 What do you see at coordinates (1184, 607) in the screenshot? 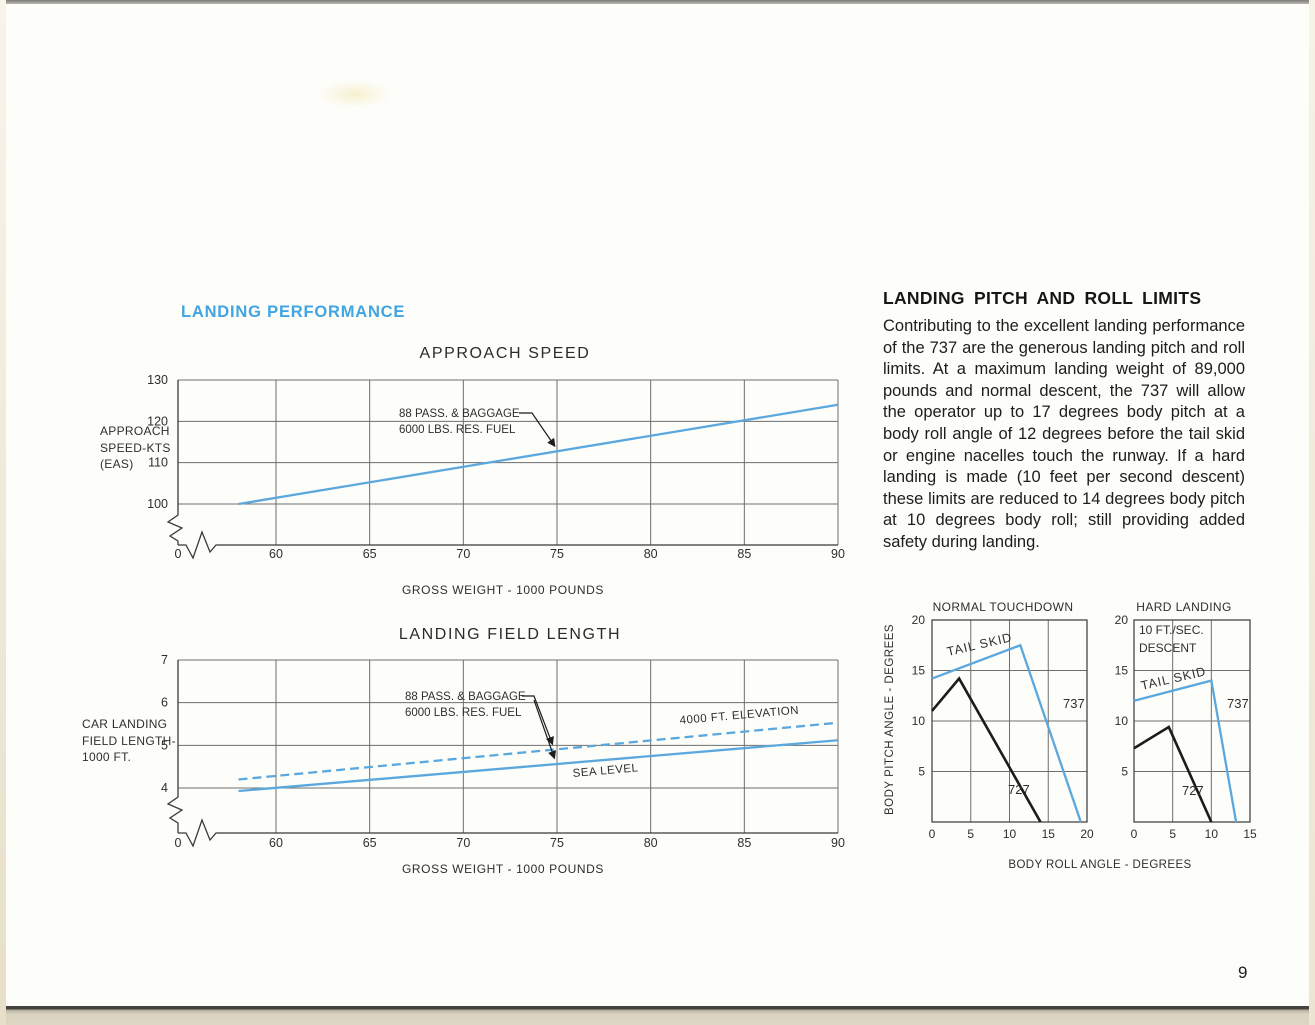
I see `hard-landing-chart-title: HARD LANDING` at bounding box center [1184, 607].